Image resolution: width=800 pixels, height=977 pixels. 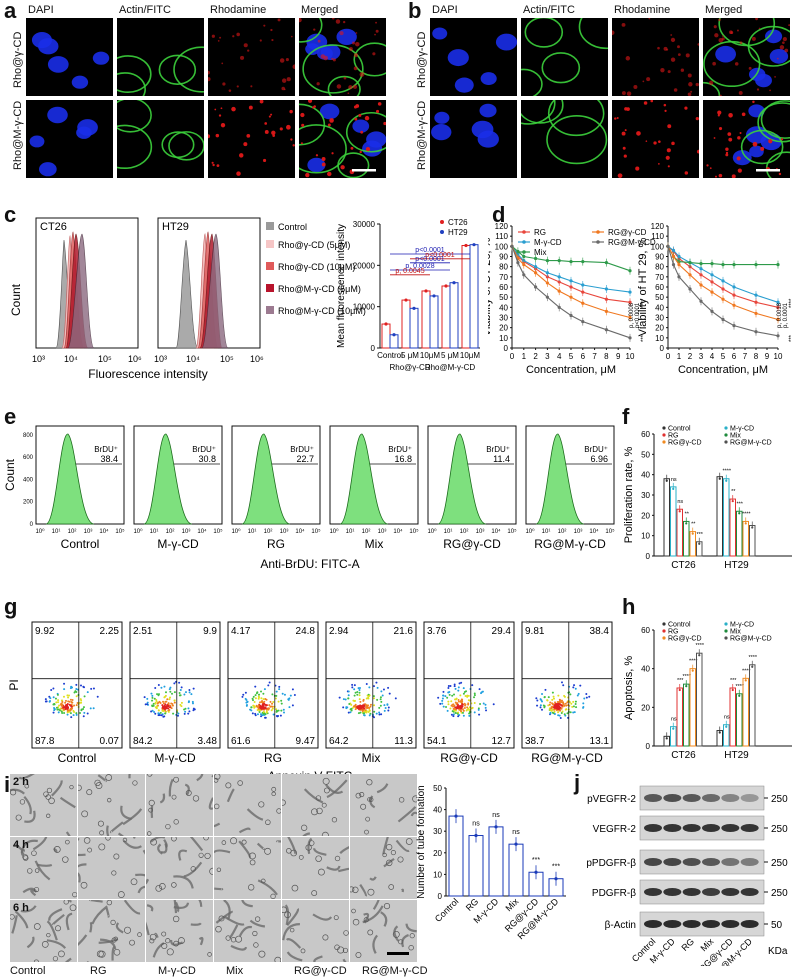 I want to click on g-quadrant-ll: 87.8, so click(x=45, y=741).